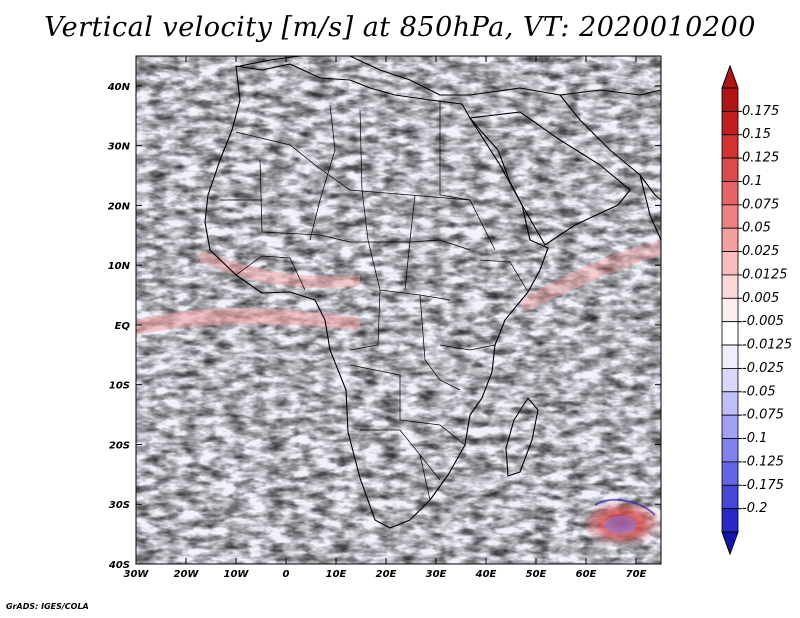 The height and width of the screenshot is (618, 800). Describe the element at coordinates (765, 274) in the screenshot. I see `colorbar-label: 0.0125` at that location.